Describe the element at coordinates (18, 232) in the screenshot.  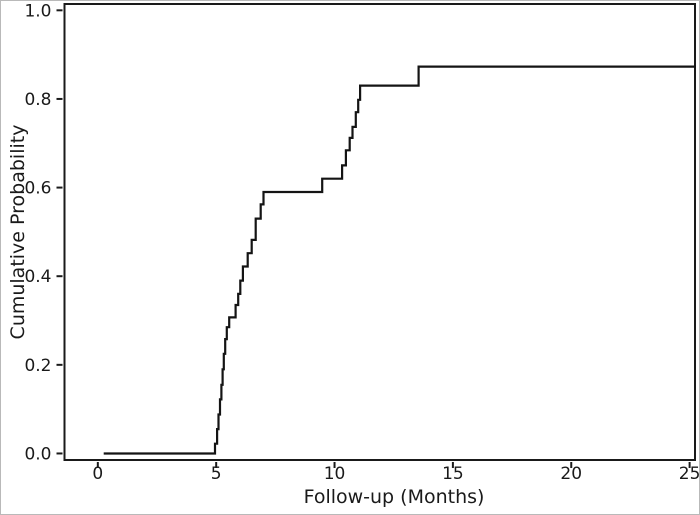
I see `y-axis-title: Cumulative Probability` at that location.